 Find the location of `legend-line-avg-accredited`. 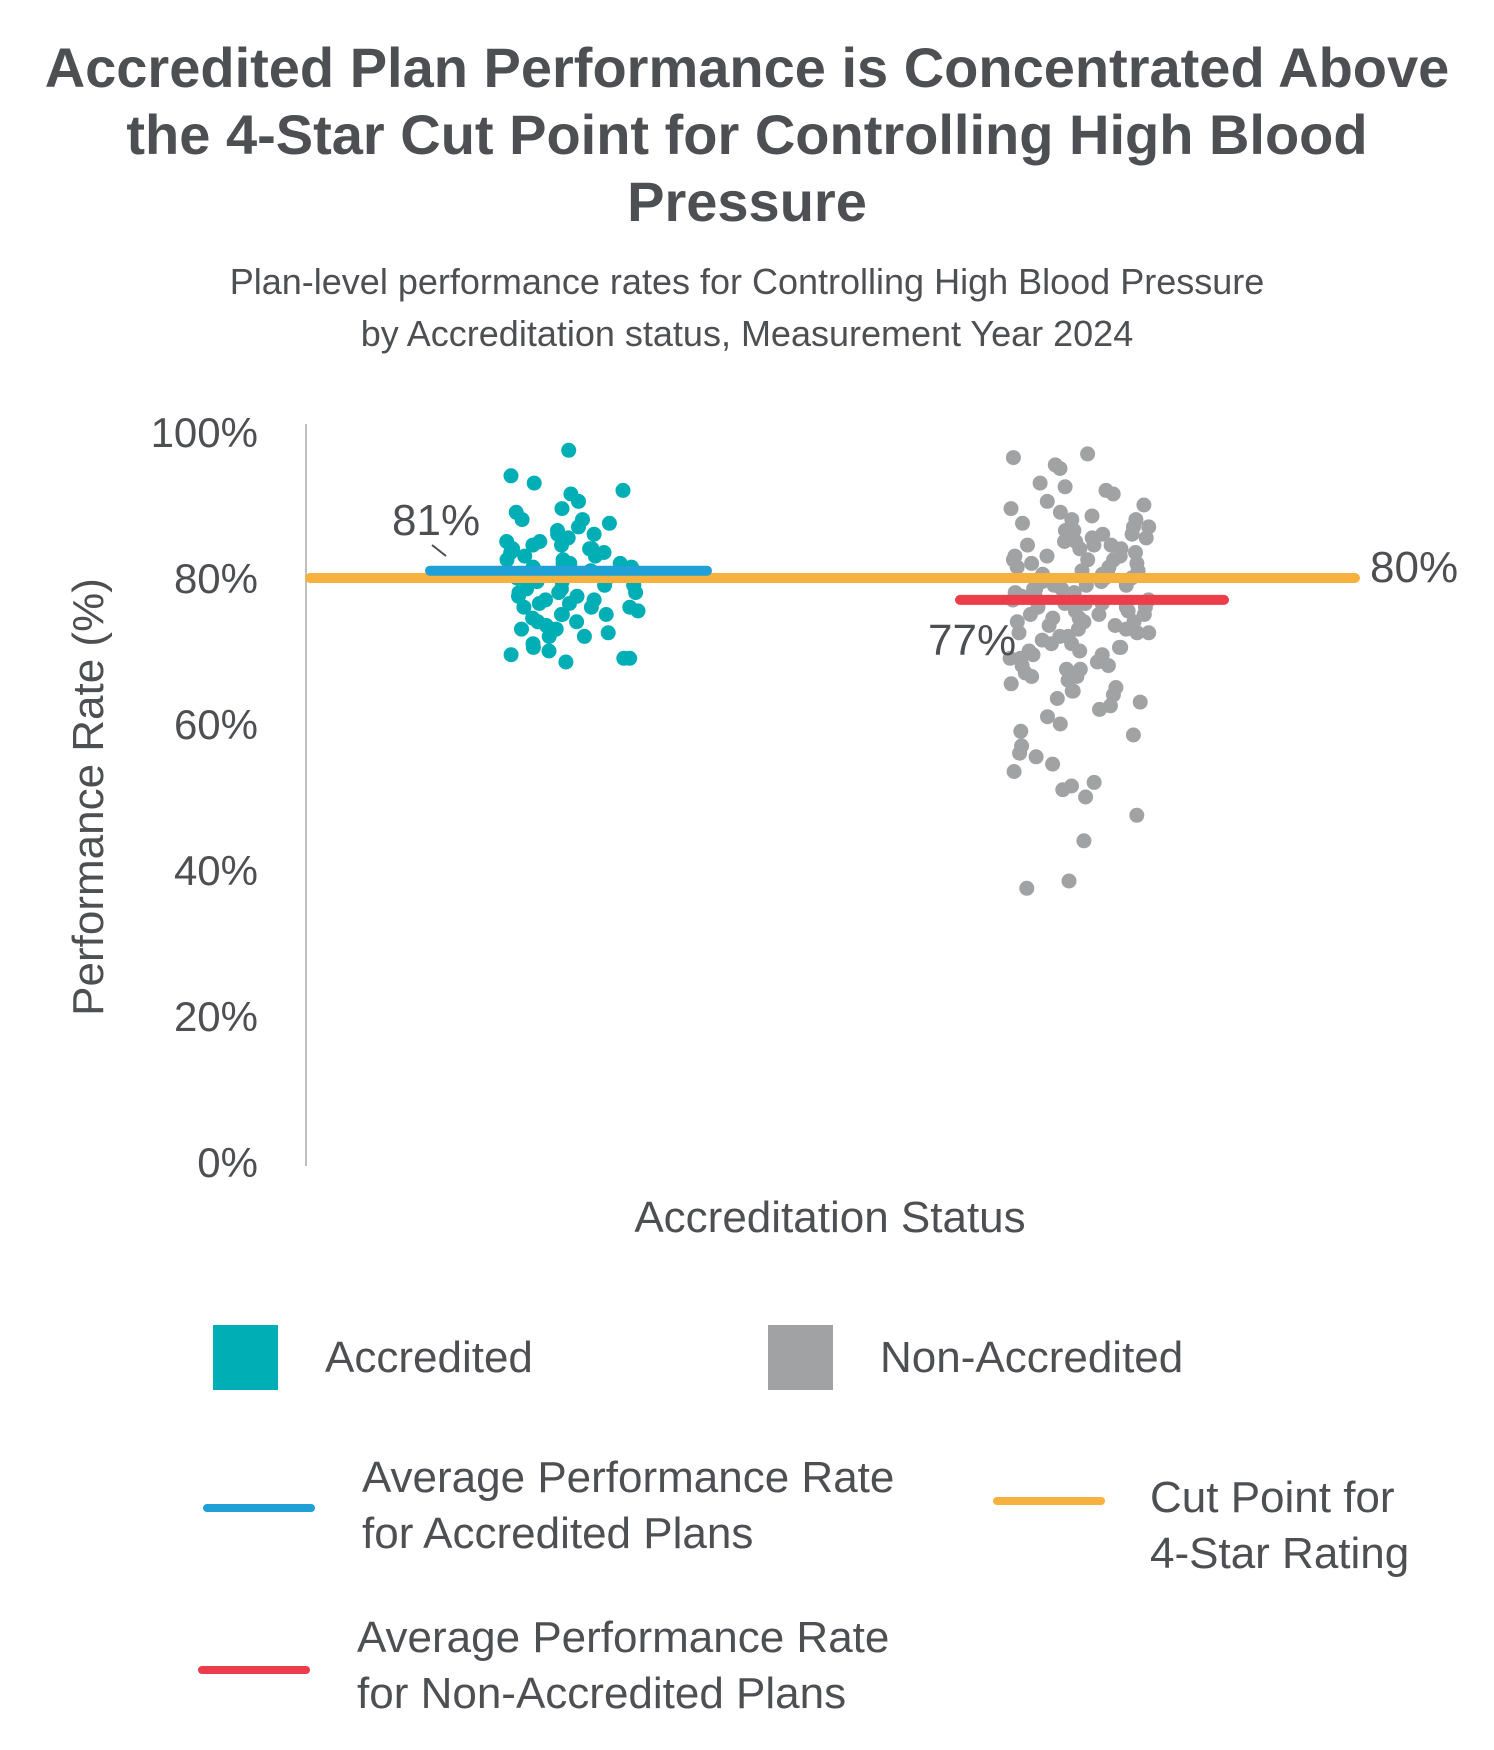

legend-line-avg-accredited is located at coordinates (259, 1508).